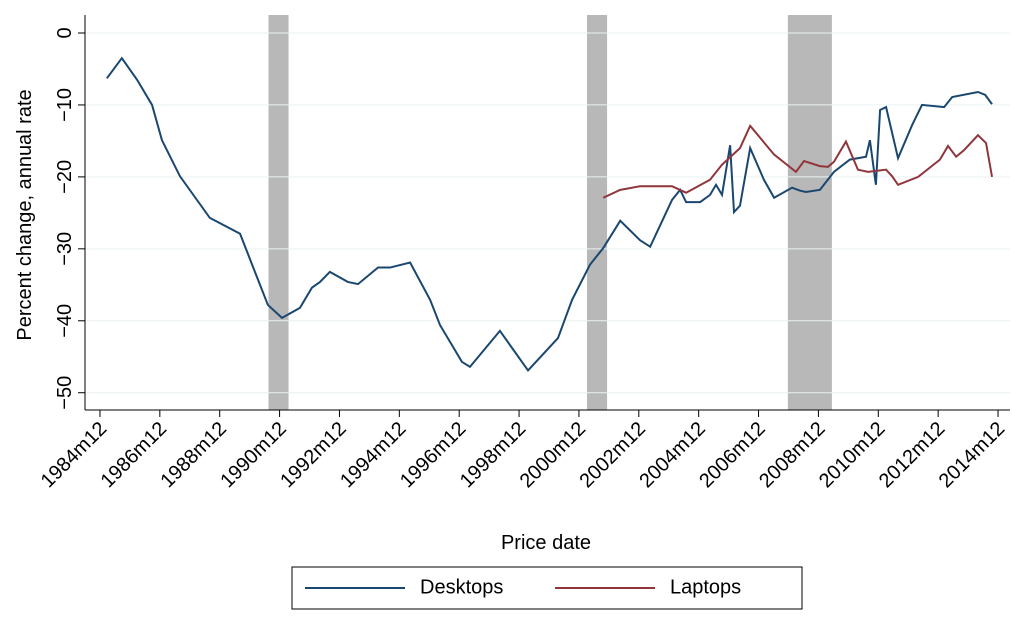 The width and height of the screenshot is (1013, 619). I want to click on y-axis-title: Percent change, annual rate, so click(25, 214).